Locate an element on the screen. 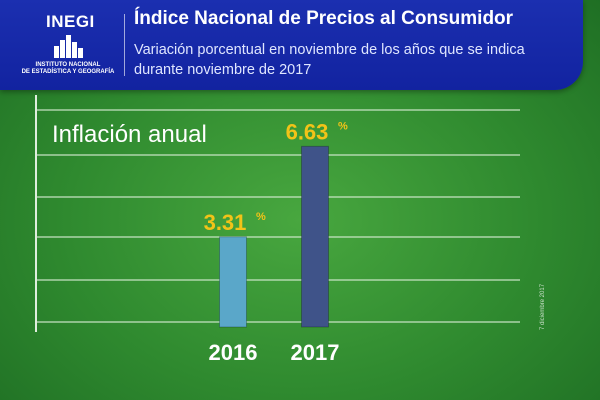  page-title: Índice Nacional de Precios al Consumidor is located at coordinates (324, 18).